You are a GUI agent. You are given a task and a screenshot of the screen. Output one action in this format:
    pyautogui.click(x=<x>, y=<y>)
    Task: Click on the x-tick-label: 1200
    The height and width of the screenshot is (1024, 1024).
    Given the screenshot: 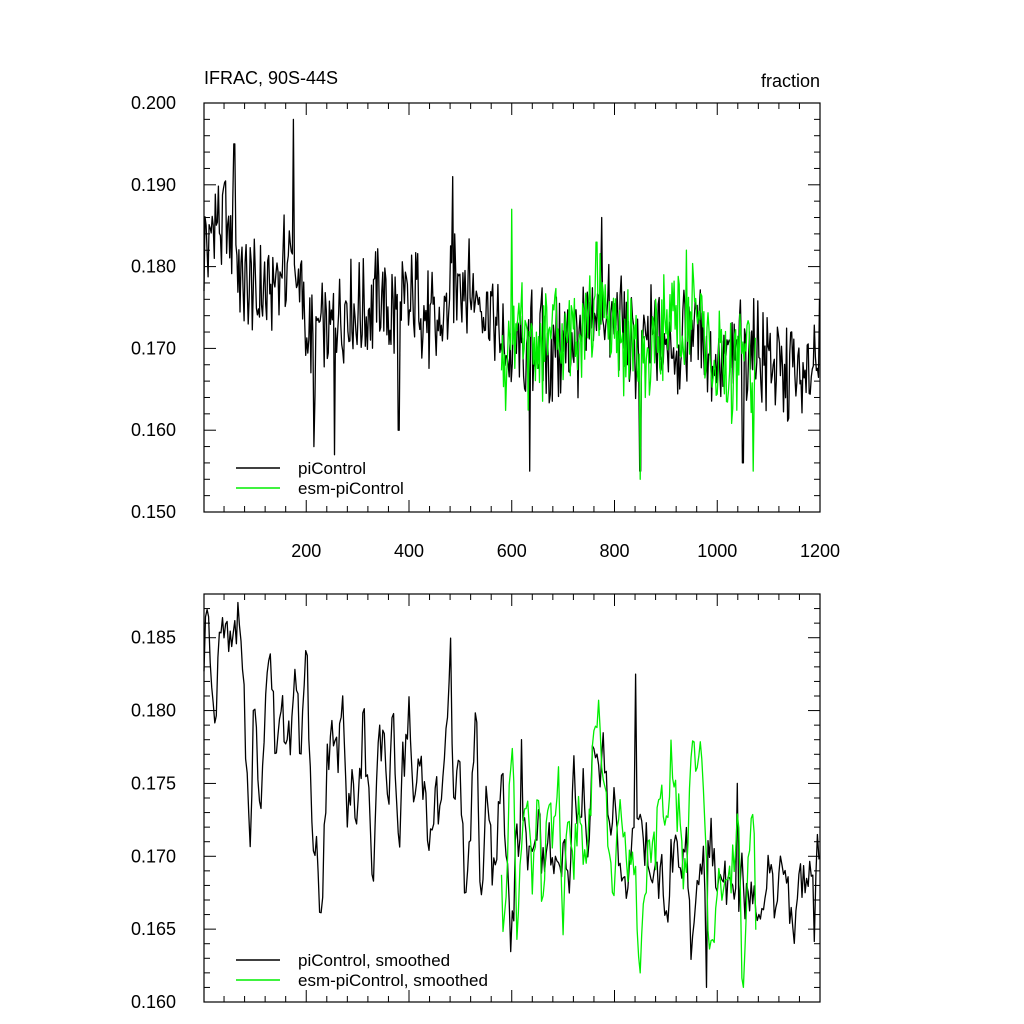 What is the action you would take?
    pyautogui.click(x=820, y=551)
    